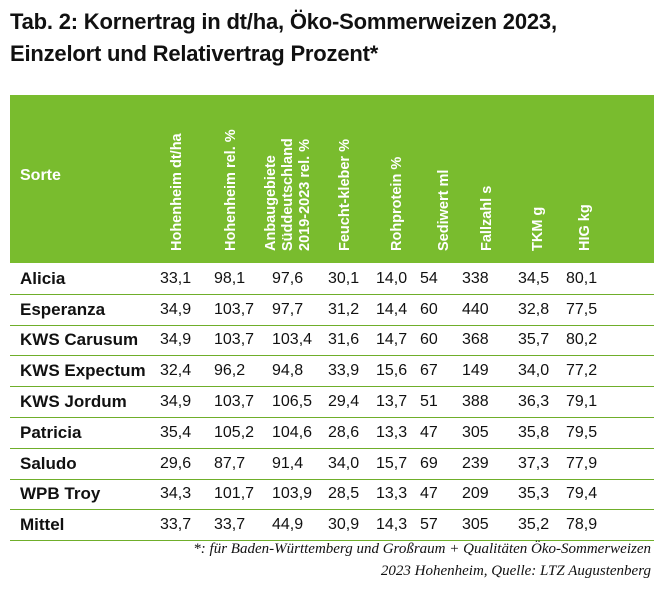  I want to click on table-cell: 30,9, so click(344, 525).